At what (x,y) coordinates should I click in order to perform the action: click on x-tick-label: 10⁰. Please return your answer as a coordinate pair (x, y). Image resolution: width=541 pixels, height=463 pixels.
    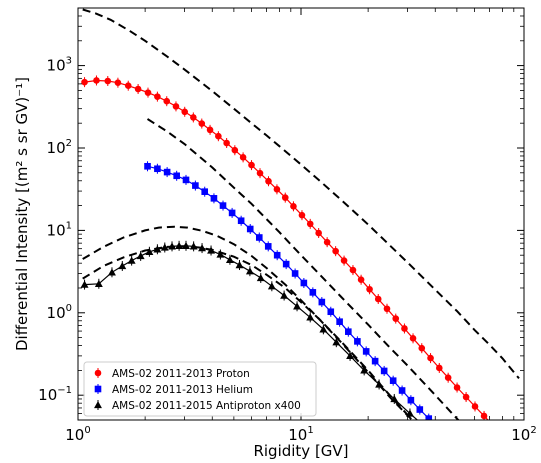
    Looking at the image, I should click on (77, 434).